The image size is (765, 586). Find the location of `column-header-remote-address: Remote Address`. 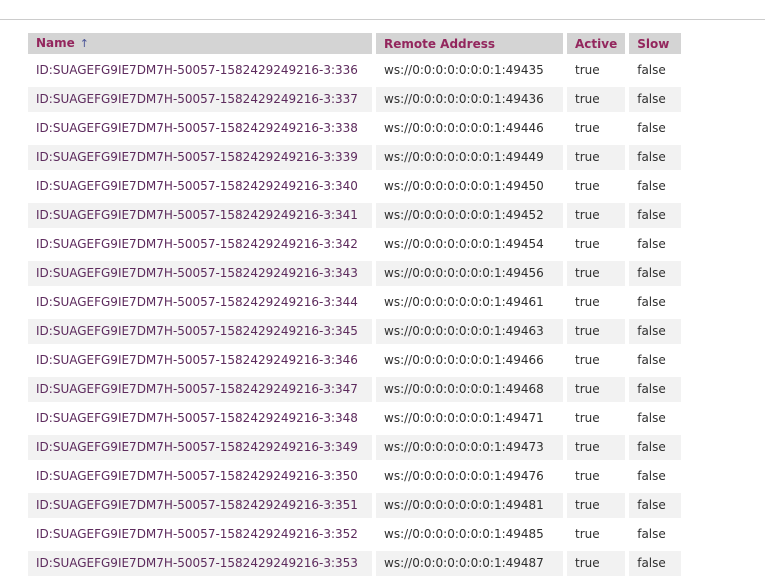

column-header-remote-address: Remote Address is located at coordinates (469, 43).